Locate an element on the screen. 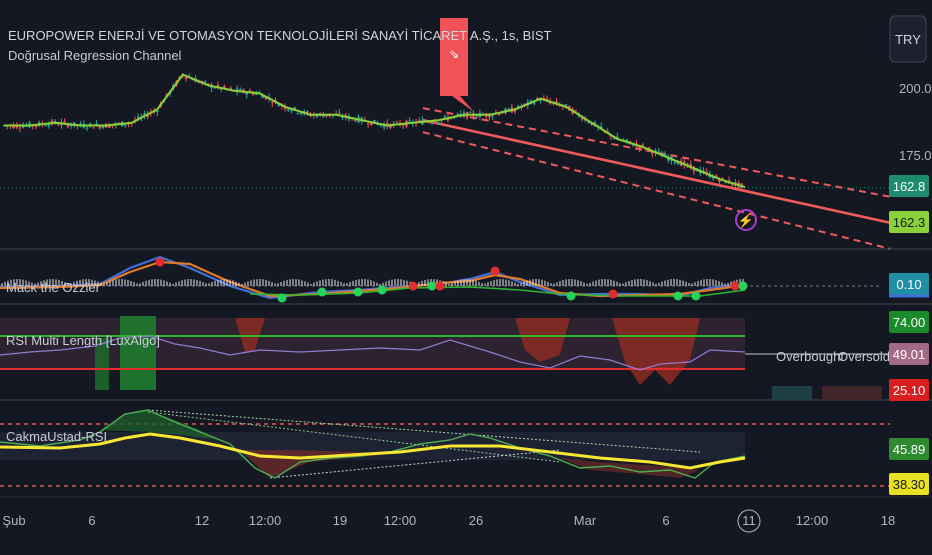 The image size is (932, 555). badge-value: 74.00 is located at coordinates (909, 322).